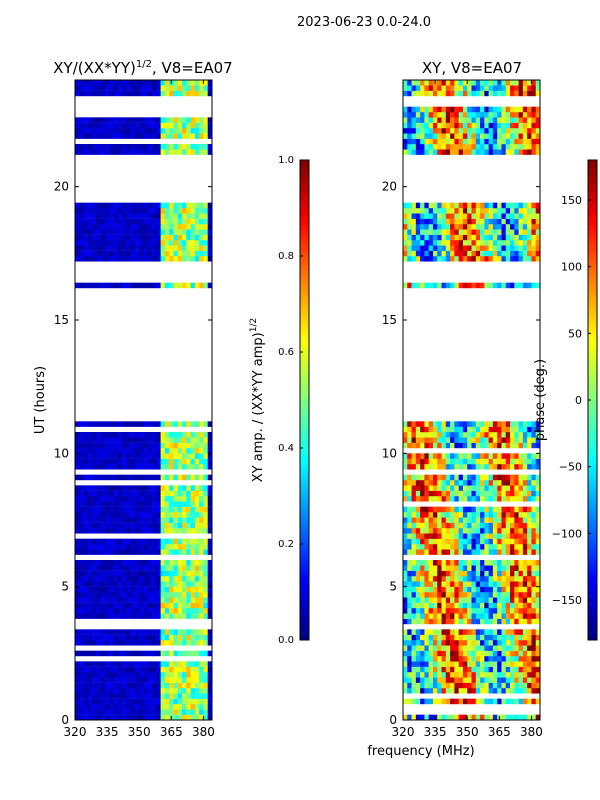  I want to click on x-tick-label: 320, so click(75, 732).